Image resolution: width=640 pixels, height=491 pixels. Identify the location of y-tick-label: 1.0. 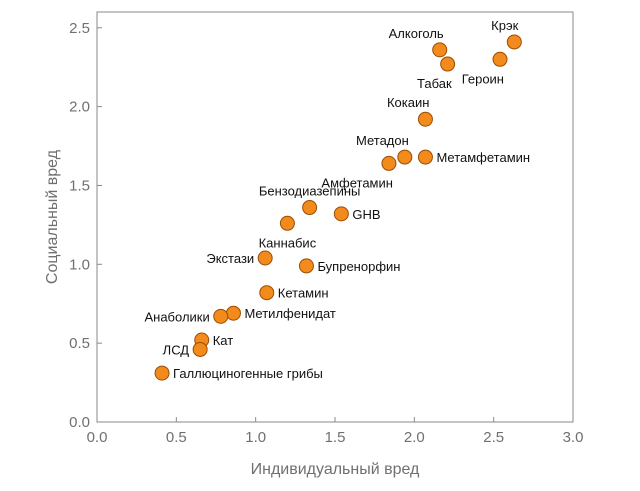
(79, 264).